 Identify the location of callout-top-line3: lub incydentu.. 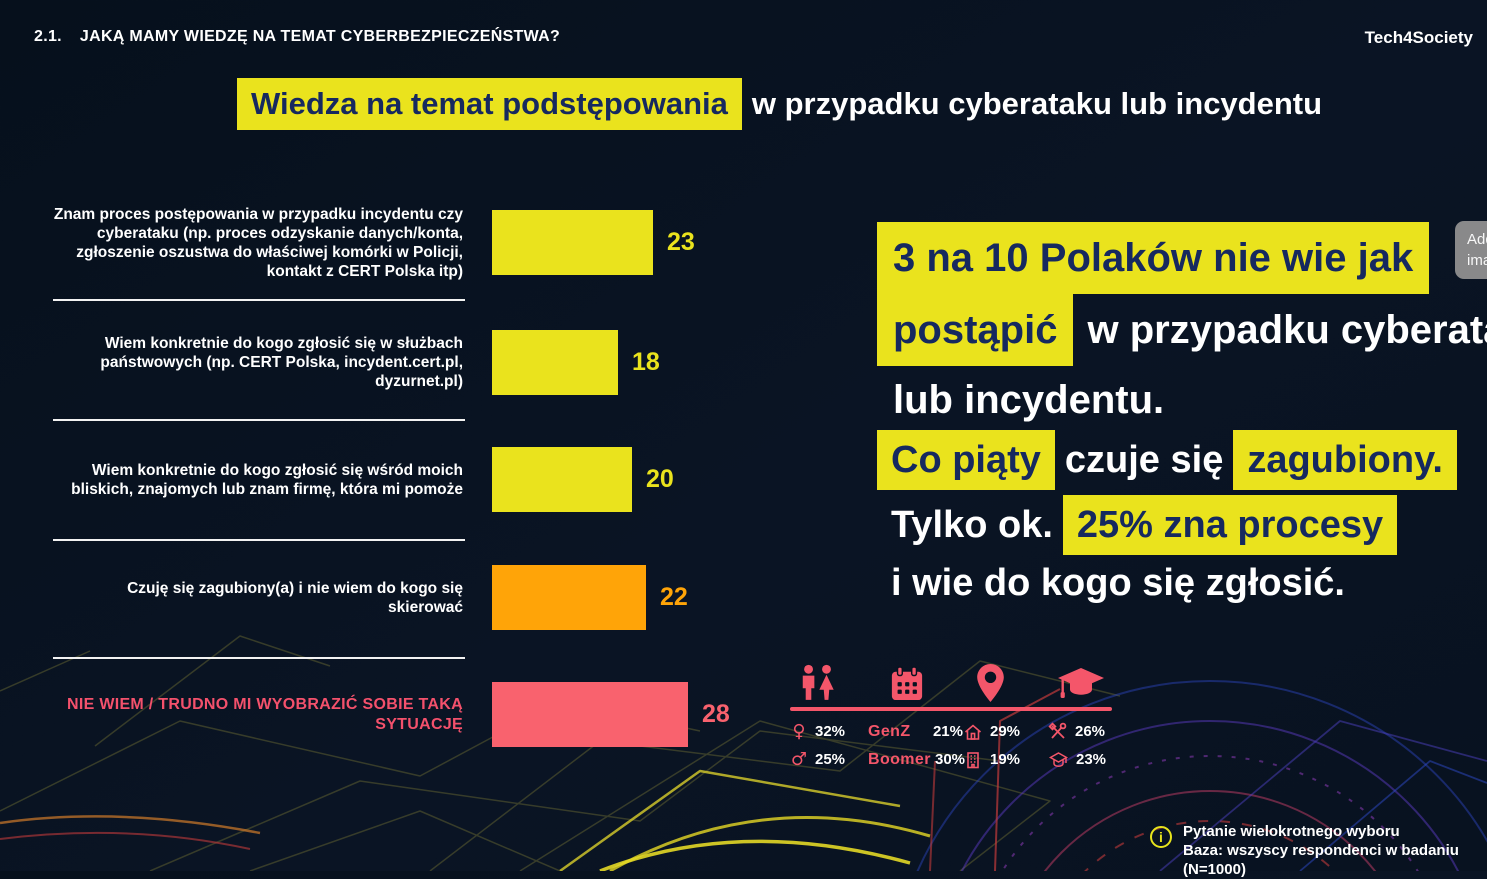
(1029, 400).